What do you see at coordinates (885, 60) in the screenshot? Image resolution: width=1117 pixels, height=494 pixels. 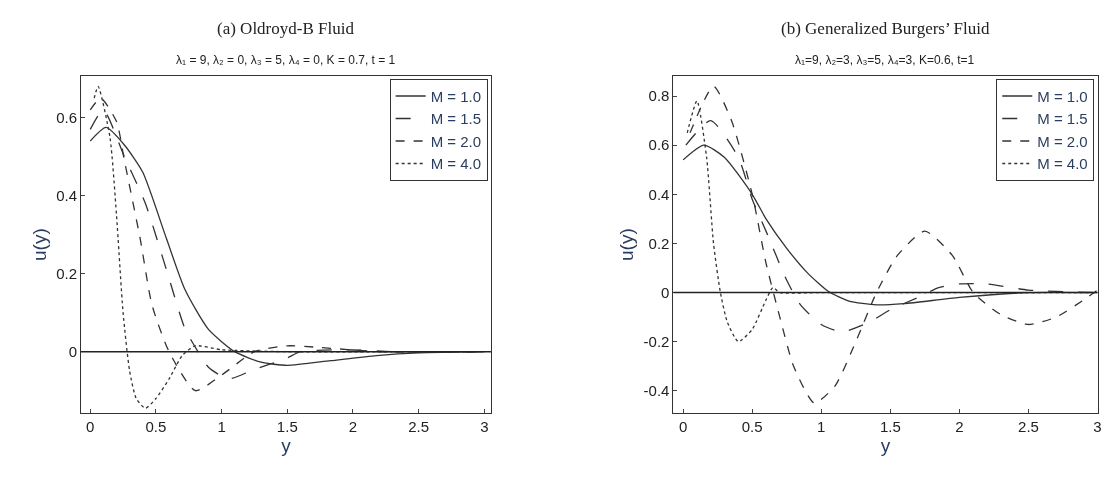 I see `chart-subtitle: λ₁=9, λ₂=3, λ₃=5, λ₄=3, K=0.6, t=1` at bounding box center [885, 60].